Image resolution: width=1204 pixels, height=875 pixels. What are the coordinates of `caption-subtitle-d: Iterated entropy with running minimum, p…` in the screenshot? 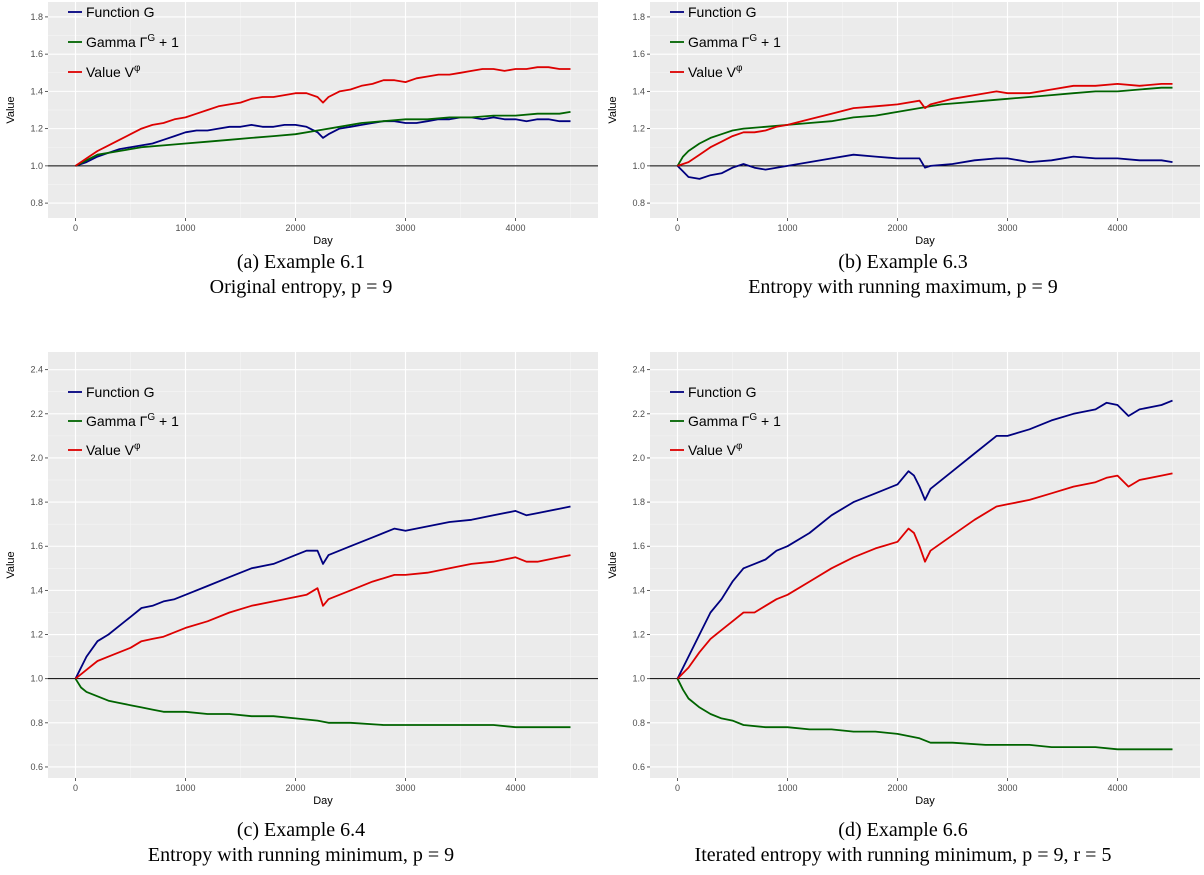 It's located at (903, 855).